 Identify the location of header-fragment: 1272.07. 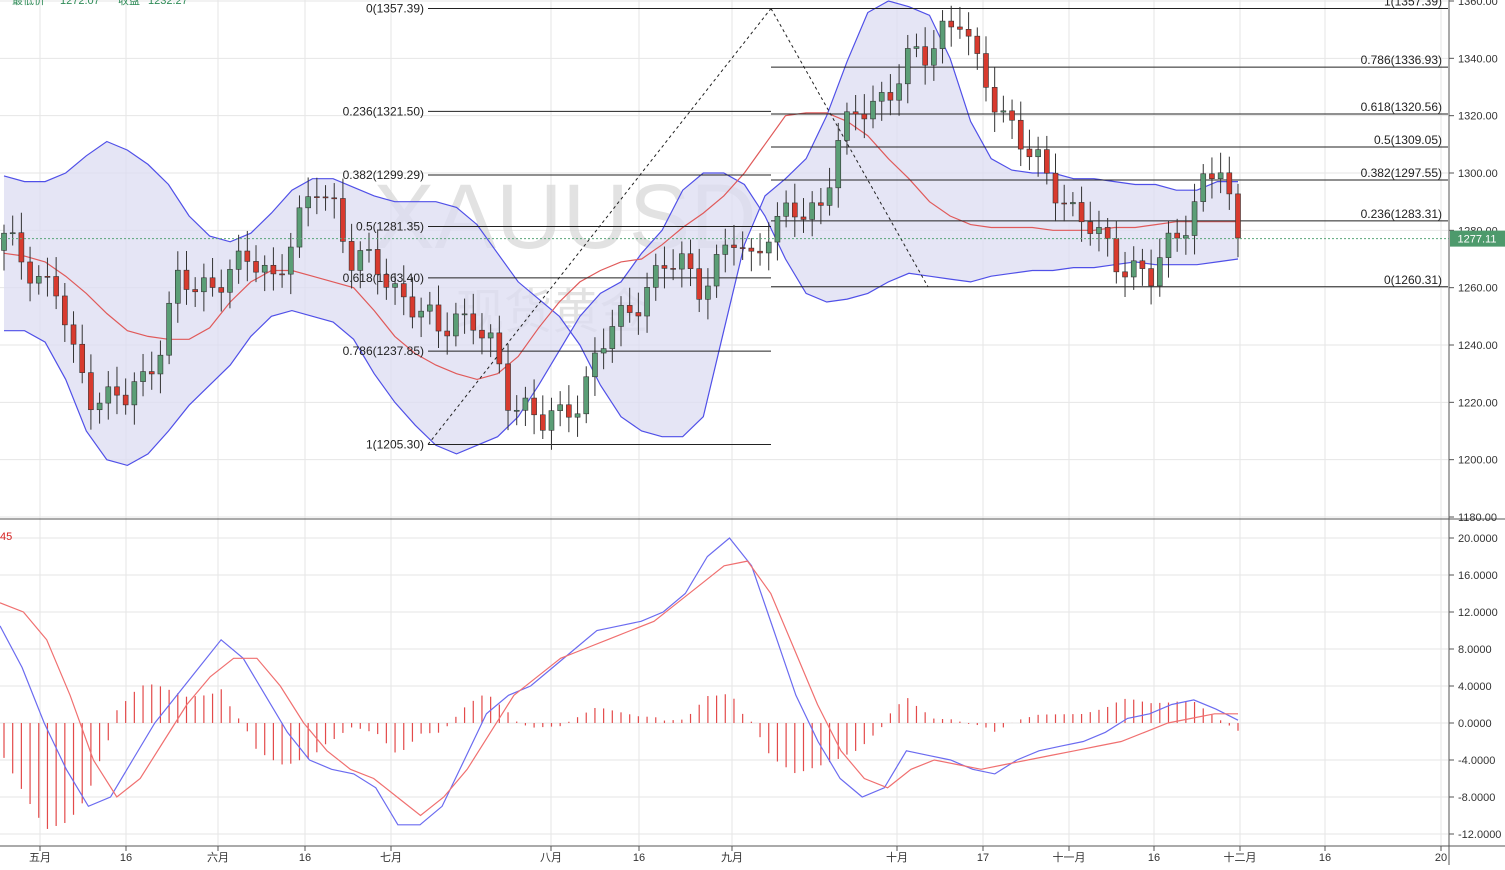
(80, 3).